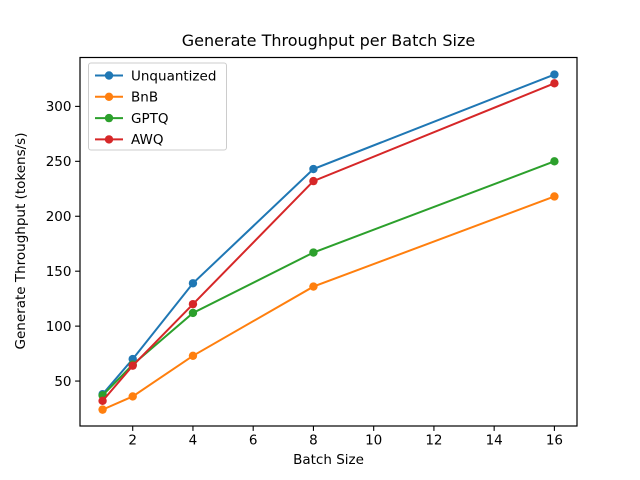 The width and height of the screenshot is (640, 480). What do you see at coordinates (147, 140) in the screenshot?
I see `legend-label: AWQ` at bounding box center [147, 140].